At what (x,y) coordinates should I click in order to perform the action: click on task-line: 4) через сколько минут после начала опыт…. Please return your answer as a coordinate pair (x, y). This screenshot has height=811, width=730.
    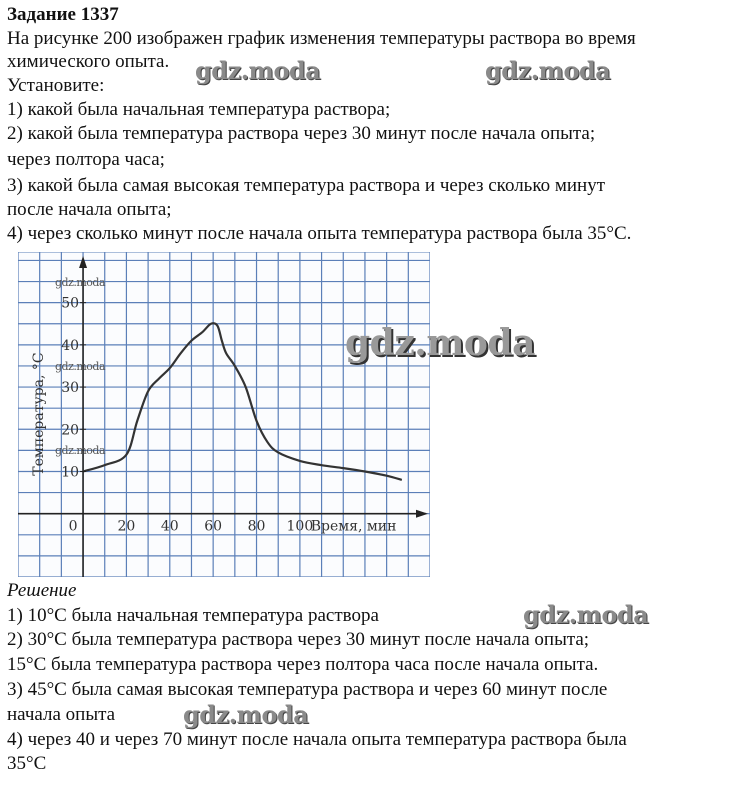
    Looking at the image, I should click on (319, 233).